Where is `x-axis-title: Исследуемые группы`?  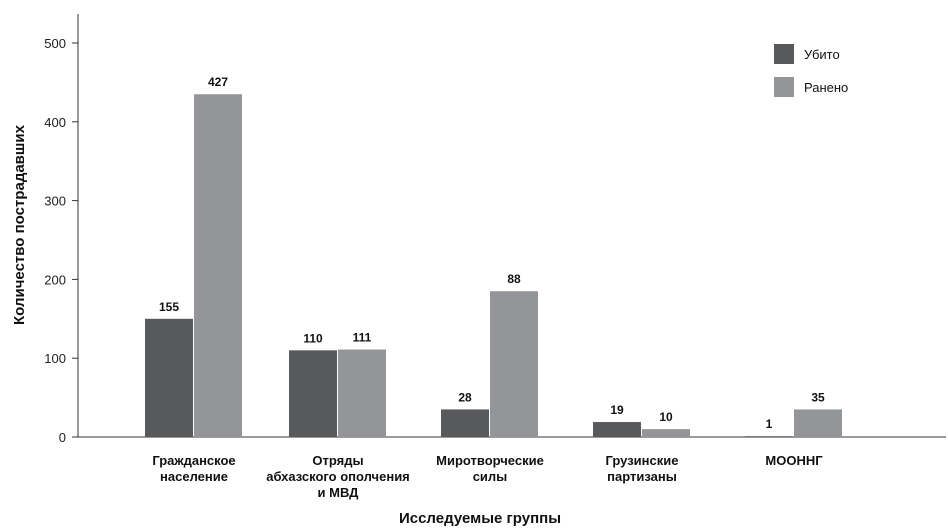
x-axis-title: Исследуемые группы is located at coordinates (480, 518).